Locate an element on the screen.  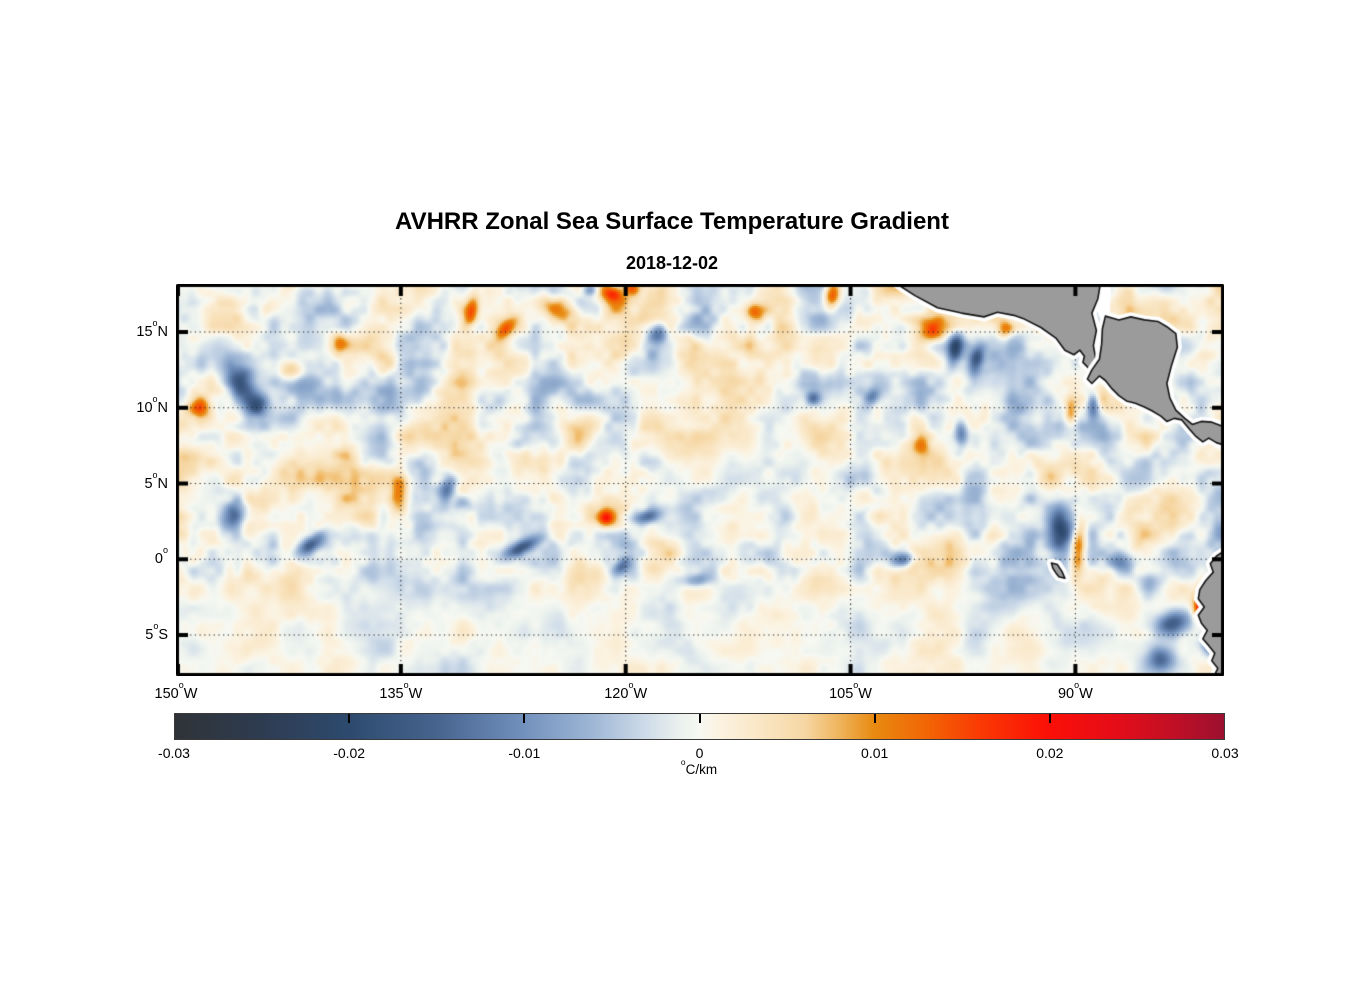
x-tick-label: 120oW is located at coordinates (626, 691).